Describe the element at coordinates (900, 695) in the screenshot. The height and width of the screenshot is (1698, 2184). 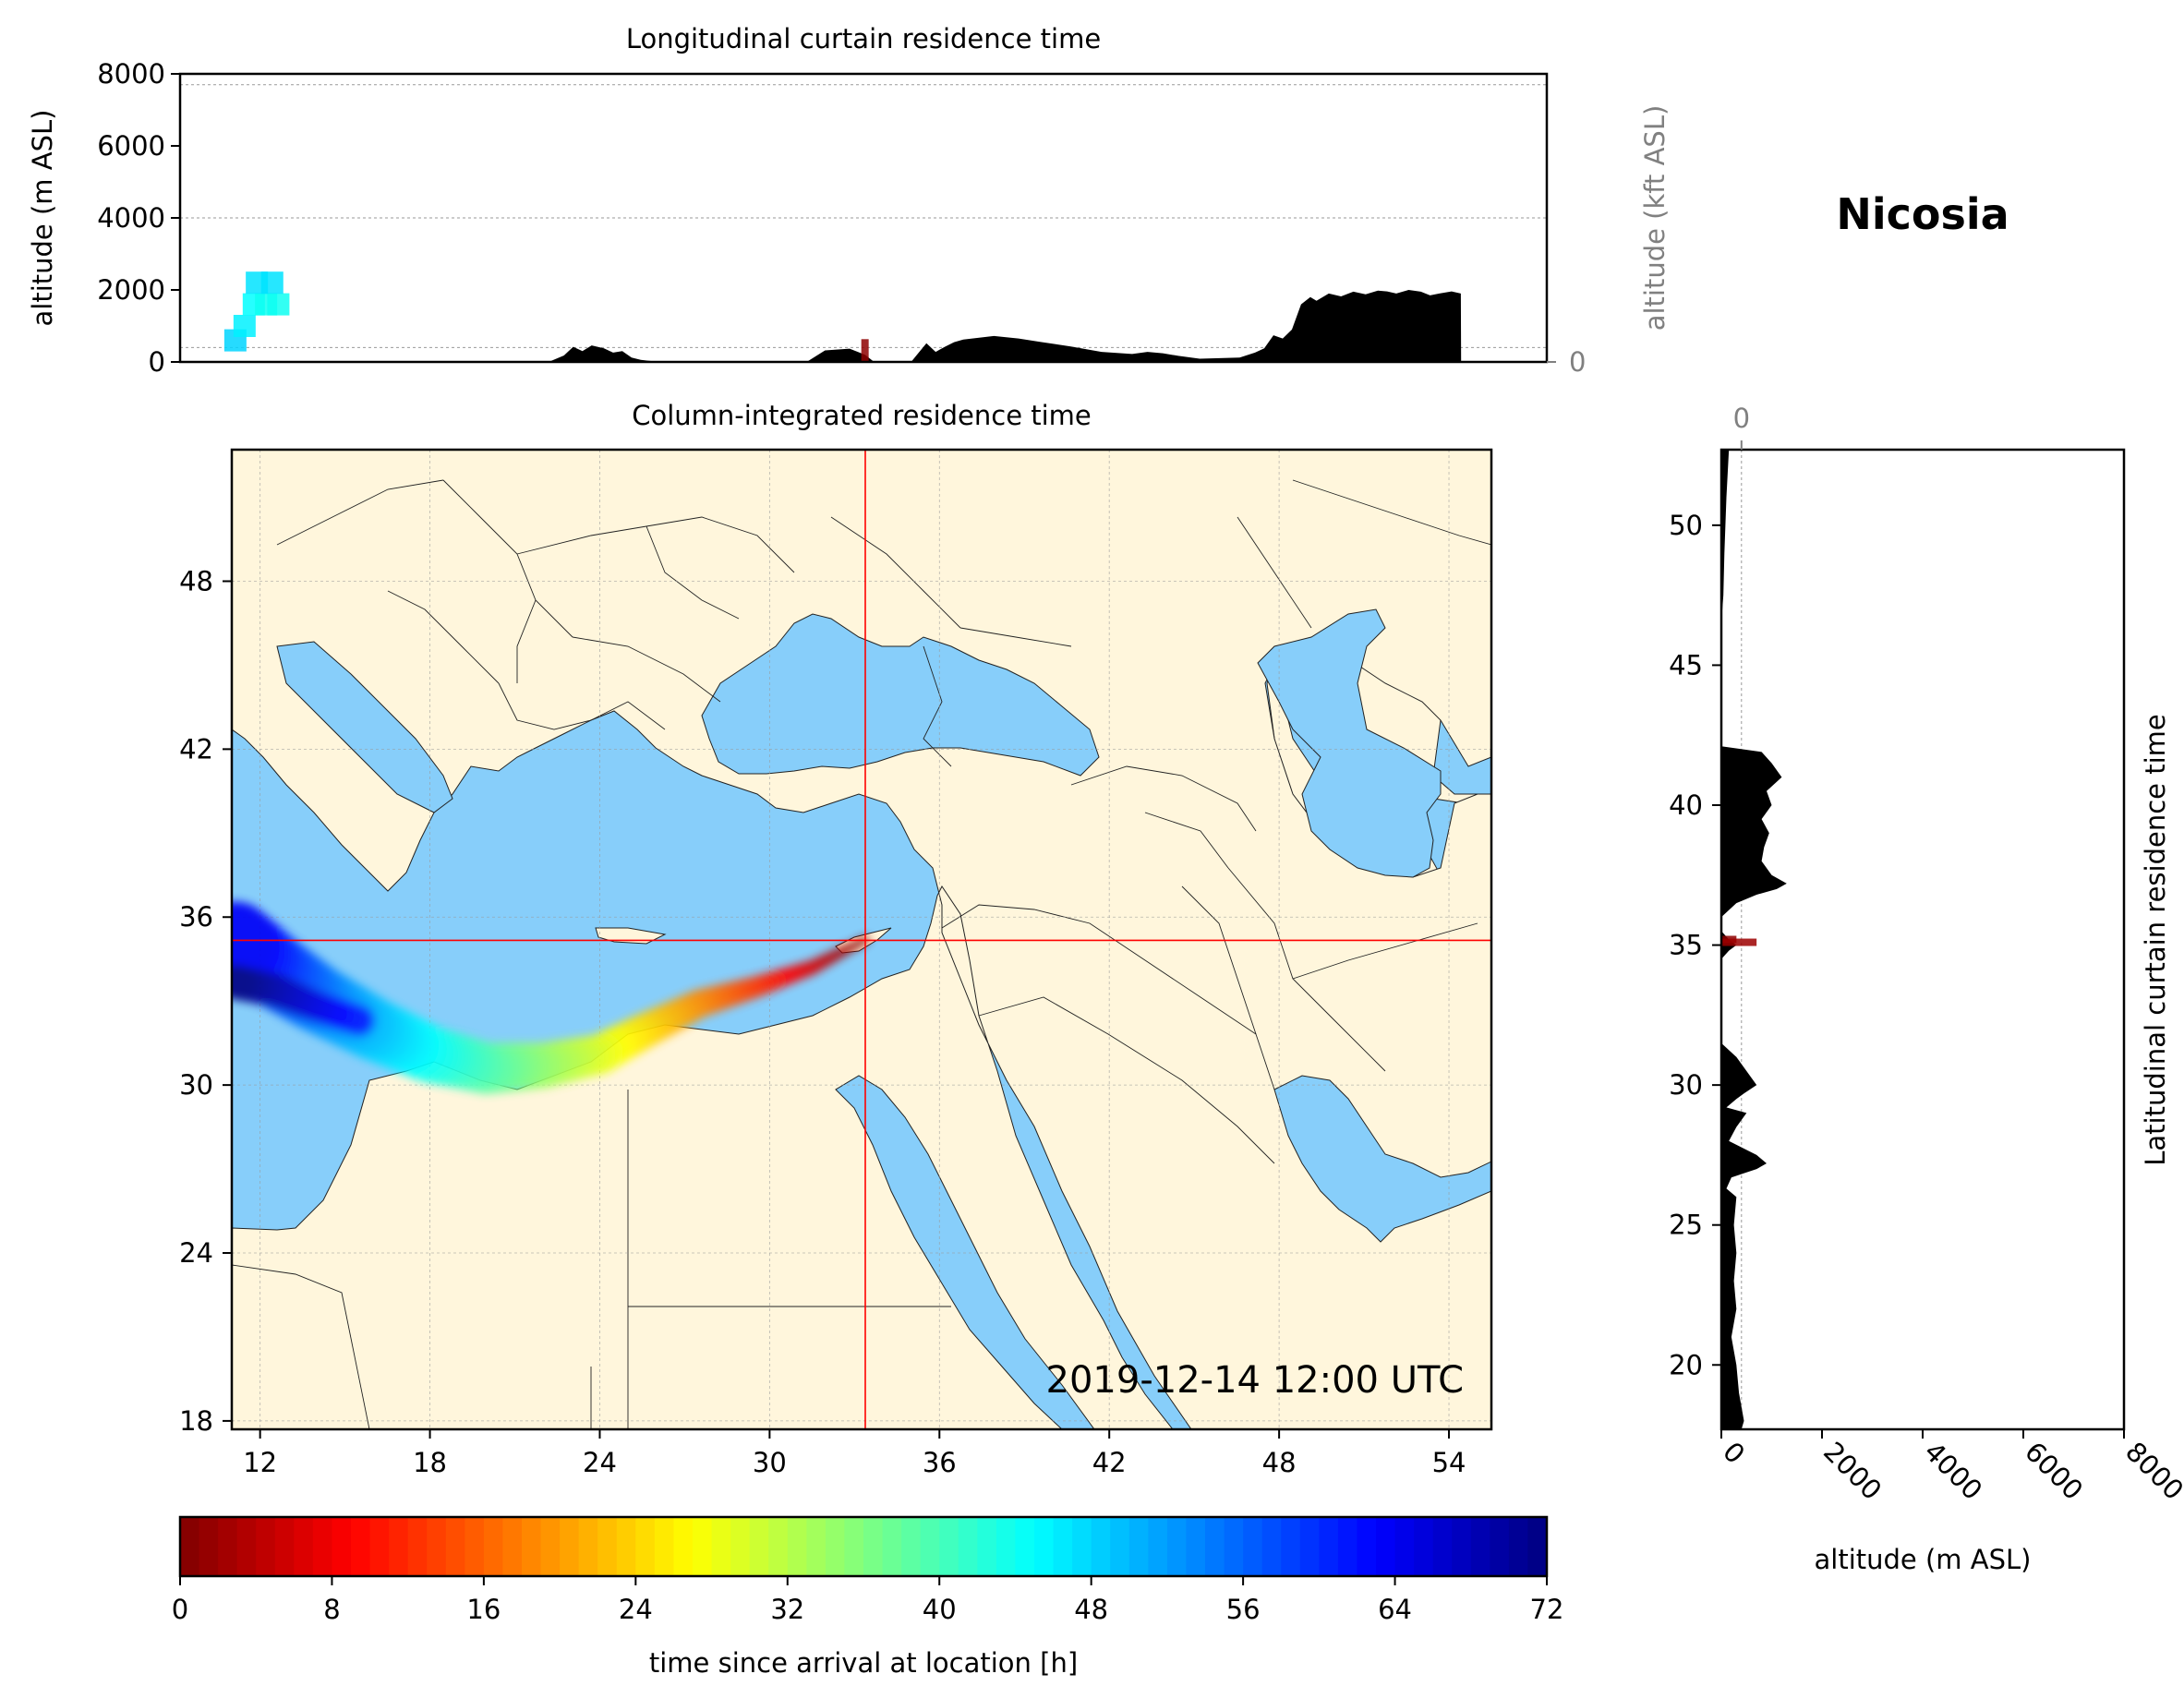
I see `black-sea` at that location.